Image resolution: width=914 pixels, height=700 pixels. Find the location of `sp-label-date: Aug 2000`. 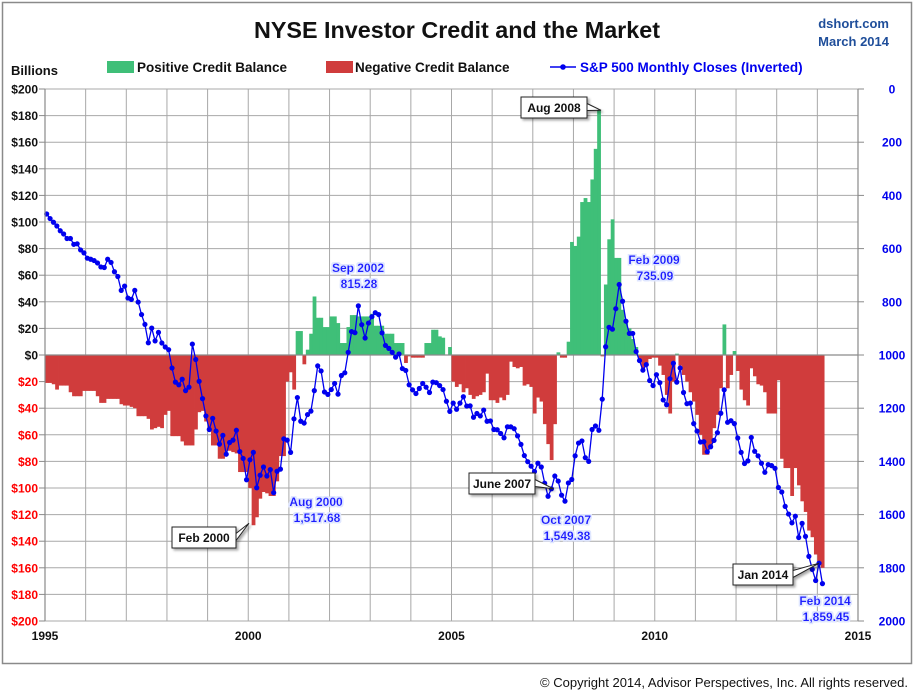

sp-label-date: Aug 2000 is located at coordinates (316, 502).